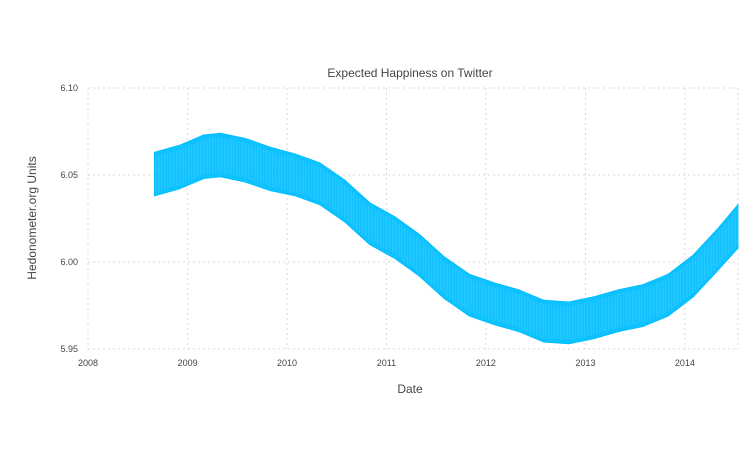 Image resolution: width=755 pixels, height=453 pixels. What do you see at coordinates (188, 363) in the screenshot?
I see `x-tick-label: 2009` at bounding box center [188, 363].